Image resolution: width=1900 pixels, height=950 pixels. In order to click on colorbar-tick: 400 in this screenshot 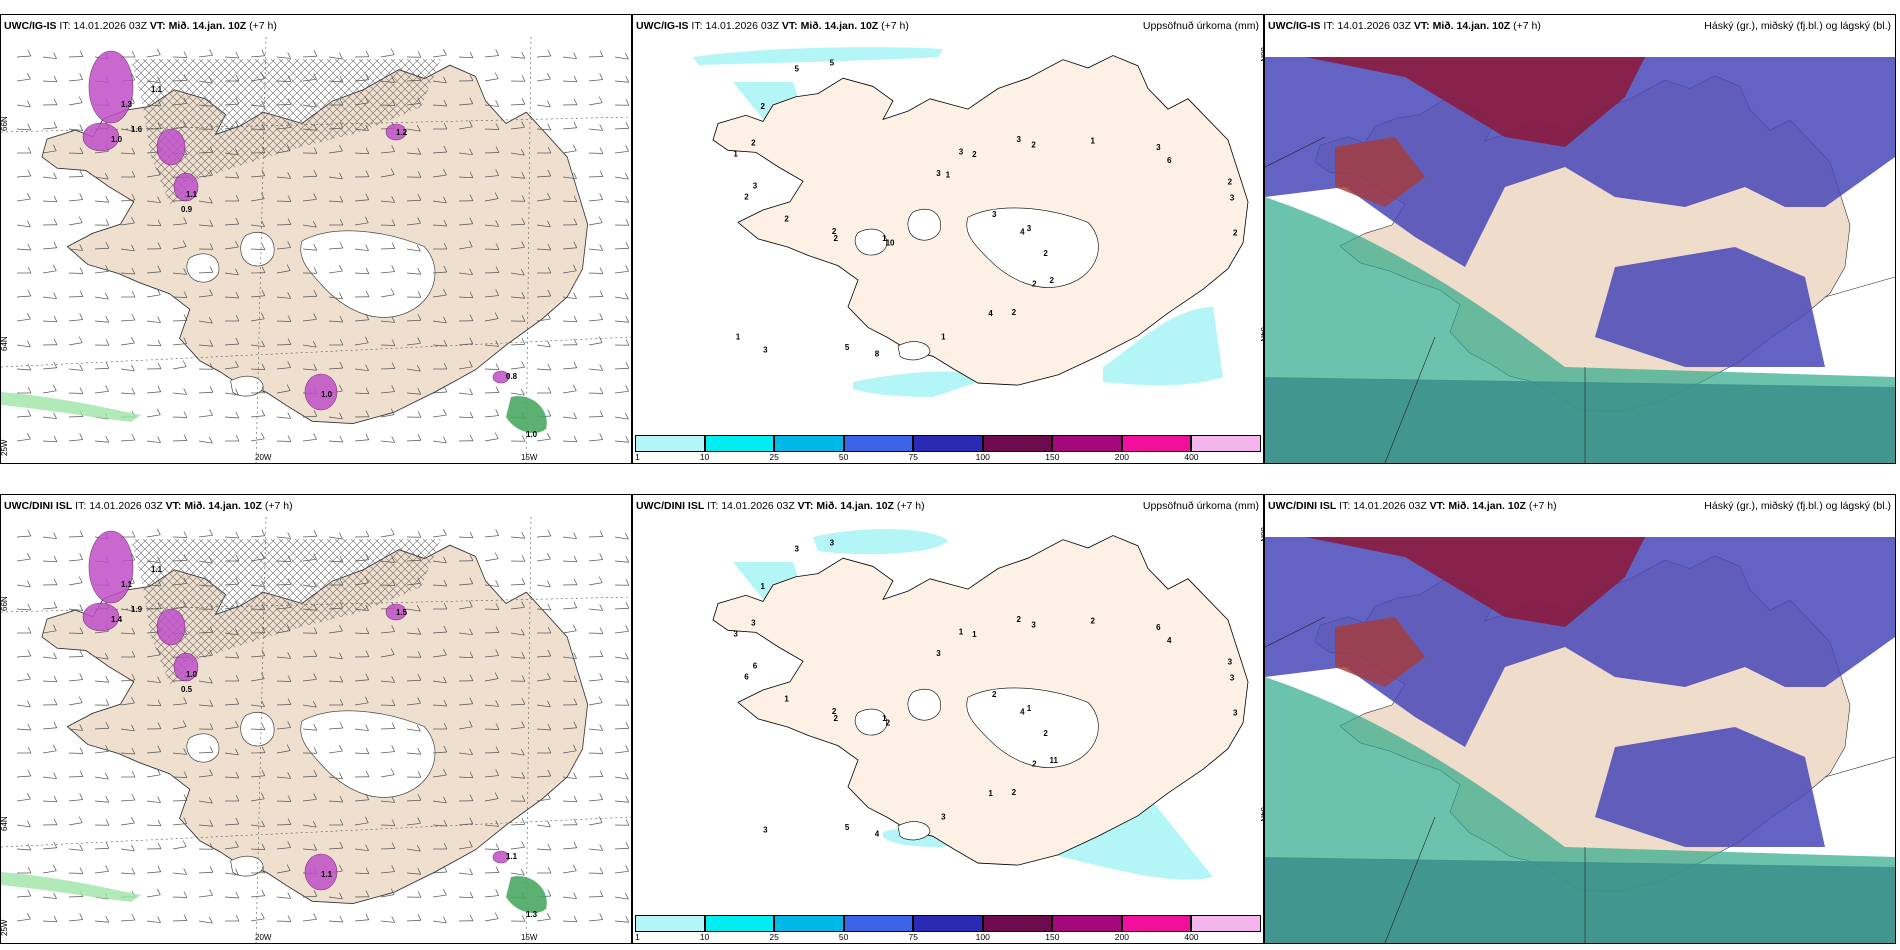, I will do `click(1191, 937)`.